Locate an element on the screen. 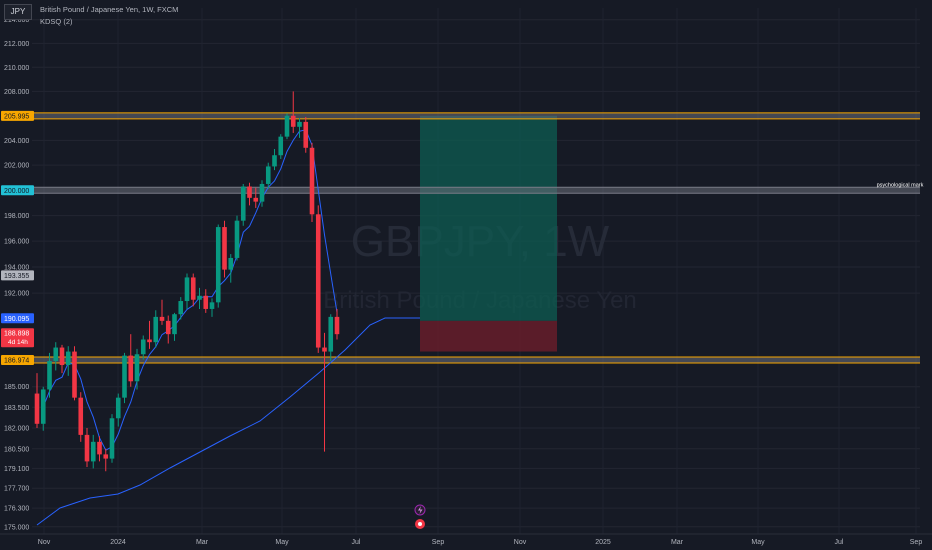 This screenshot has width=932, height=550. price-tick-label: 210.000 is located at coordinates (16, 68).